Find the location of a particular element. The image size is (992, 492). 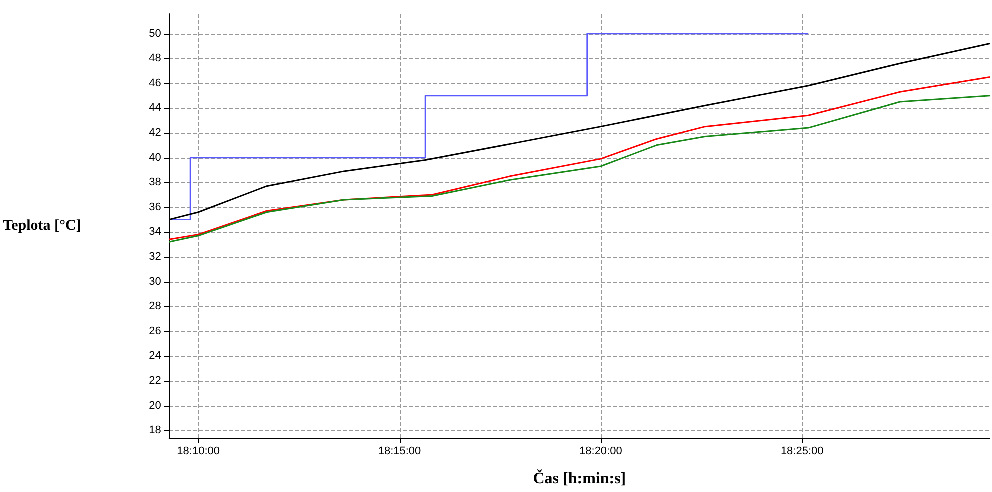

y-tick-label: 48 is located at coordinates (155, 58).